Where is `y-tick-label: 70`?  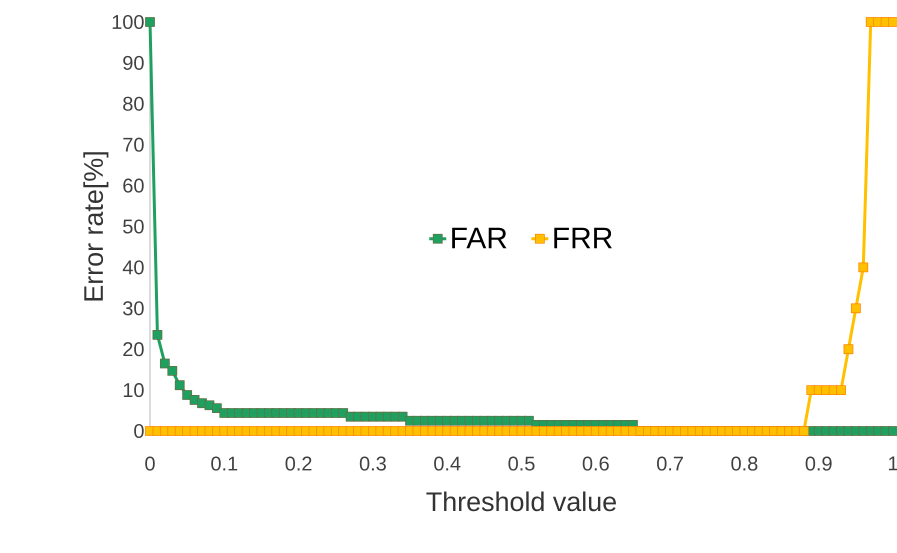 y-tick-label: 70 is located at coordinates (133, 145).